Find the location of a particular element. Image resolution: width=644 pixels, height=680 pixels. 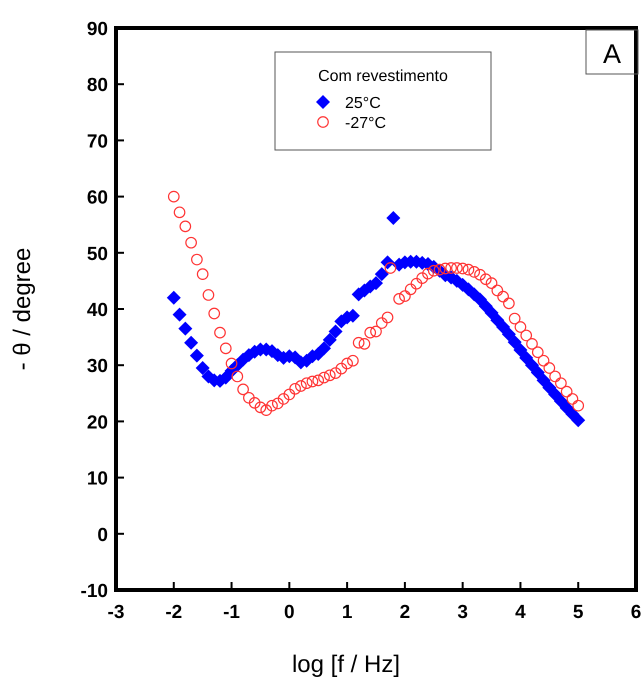

x-tick-label: 0 is located at coordinates (289, 612).